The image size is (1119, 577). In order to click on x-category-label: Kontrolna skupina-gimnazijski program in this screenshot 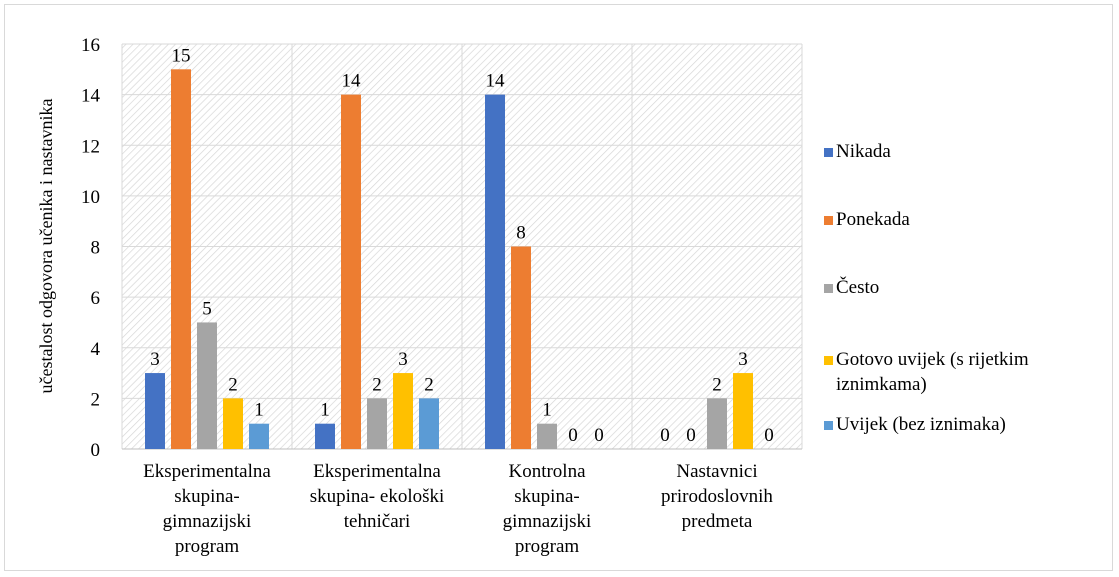, I will do `click(547, 509)`.